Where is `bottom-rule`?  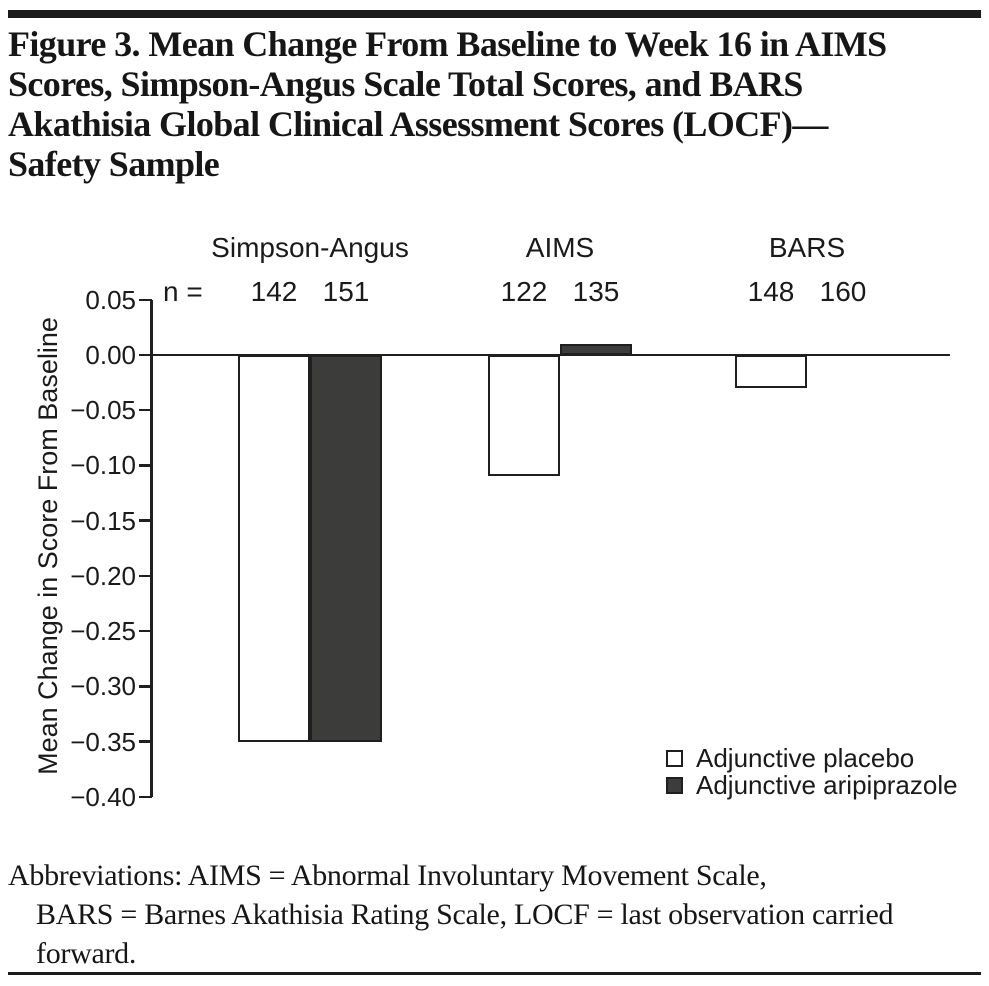 bottom-rule is located at coordinates (494, 973).